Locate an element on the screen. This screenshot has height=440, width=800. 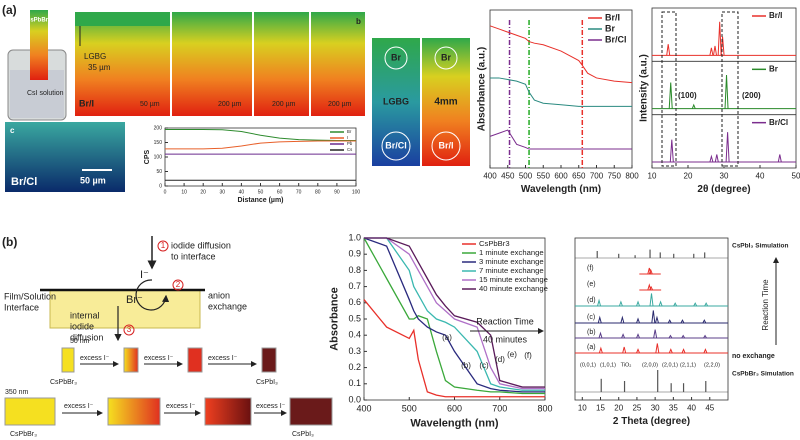
x-tick-label: 650 is located at coordinates (579, 176).